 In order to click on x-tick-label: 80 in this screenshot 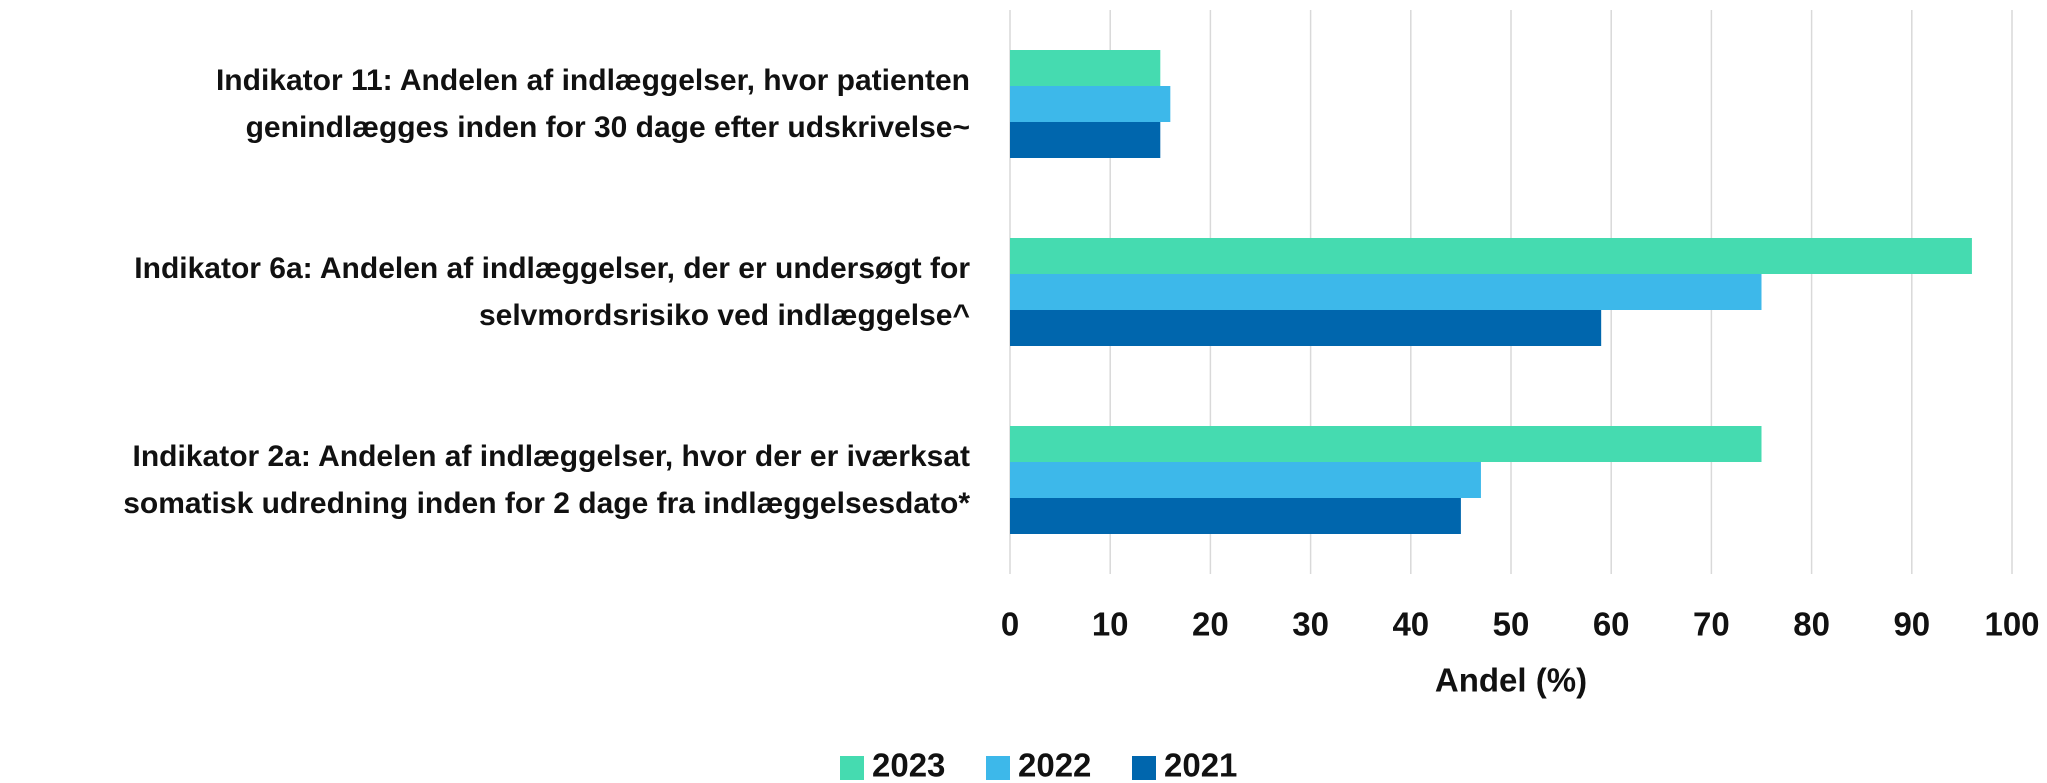, I will do `click(1811, 624)`.